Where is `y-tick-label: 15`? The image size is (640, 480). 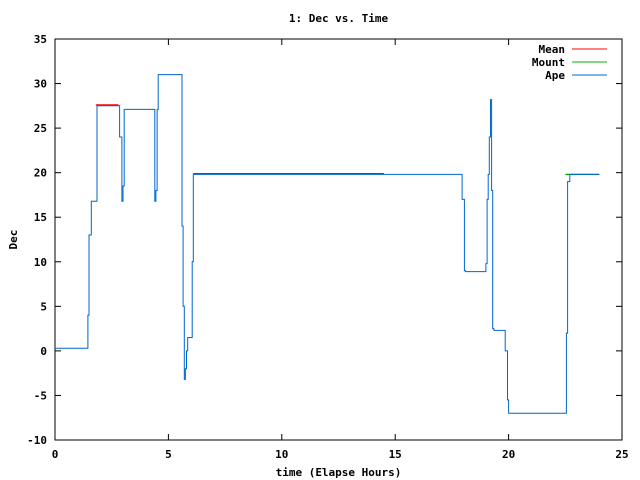 y-tick-label: 15 is located at coordinates (40, 217).